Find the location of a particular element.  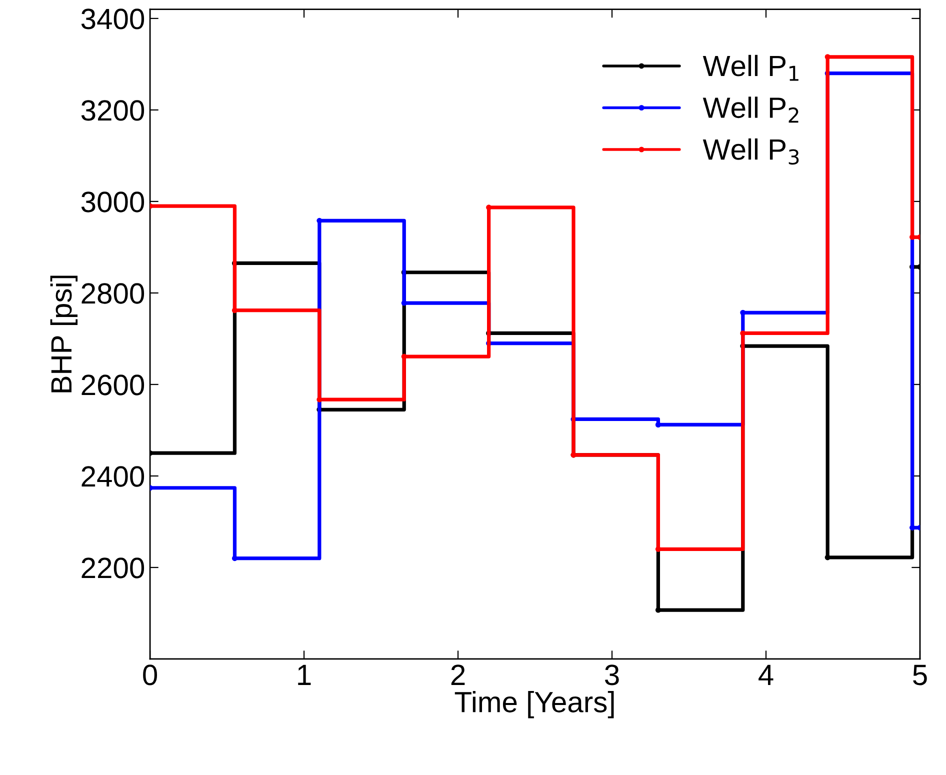

x-tick-label: 1 is located at coordinates (304, 674).